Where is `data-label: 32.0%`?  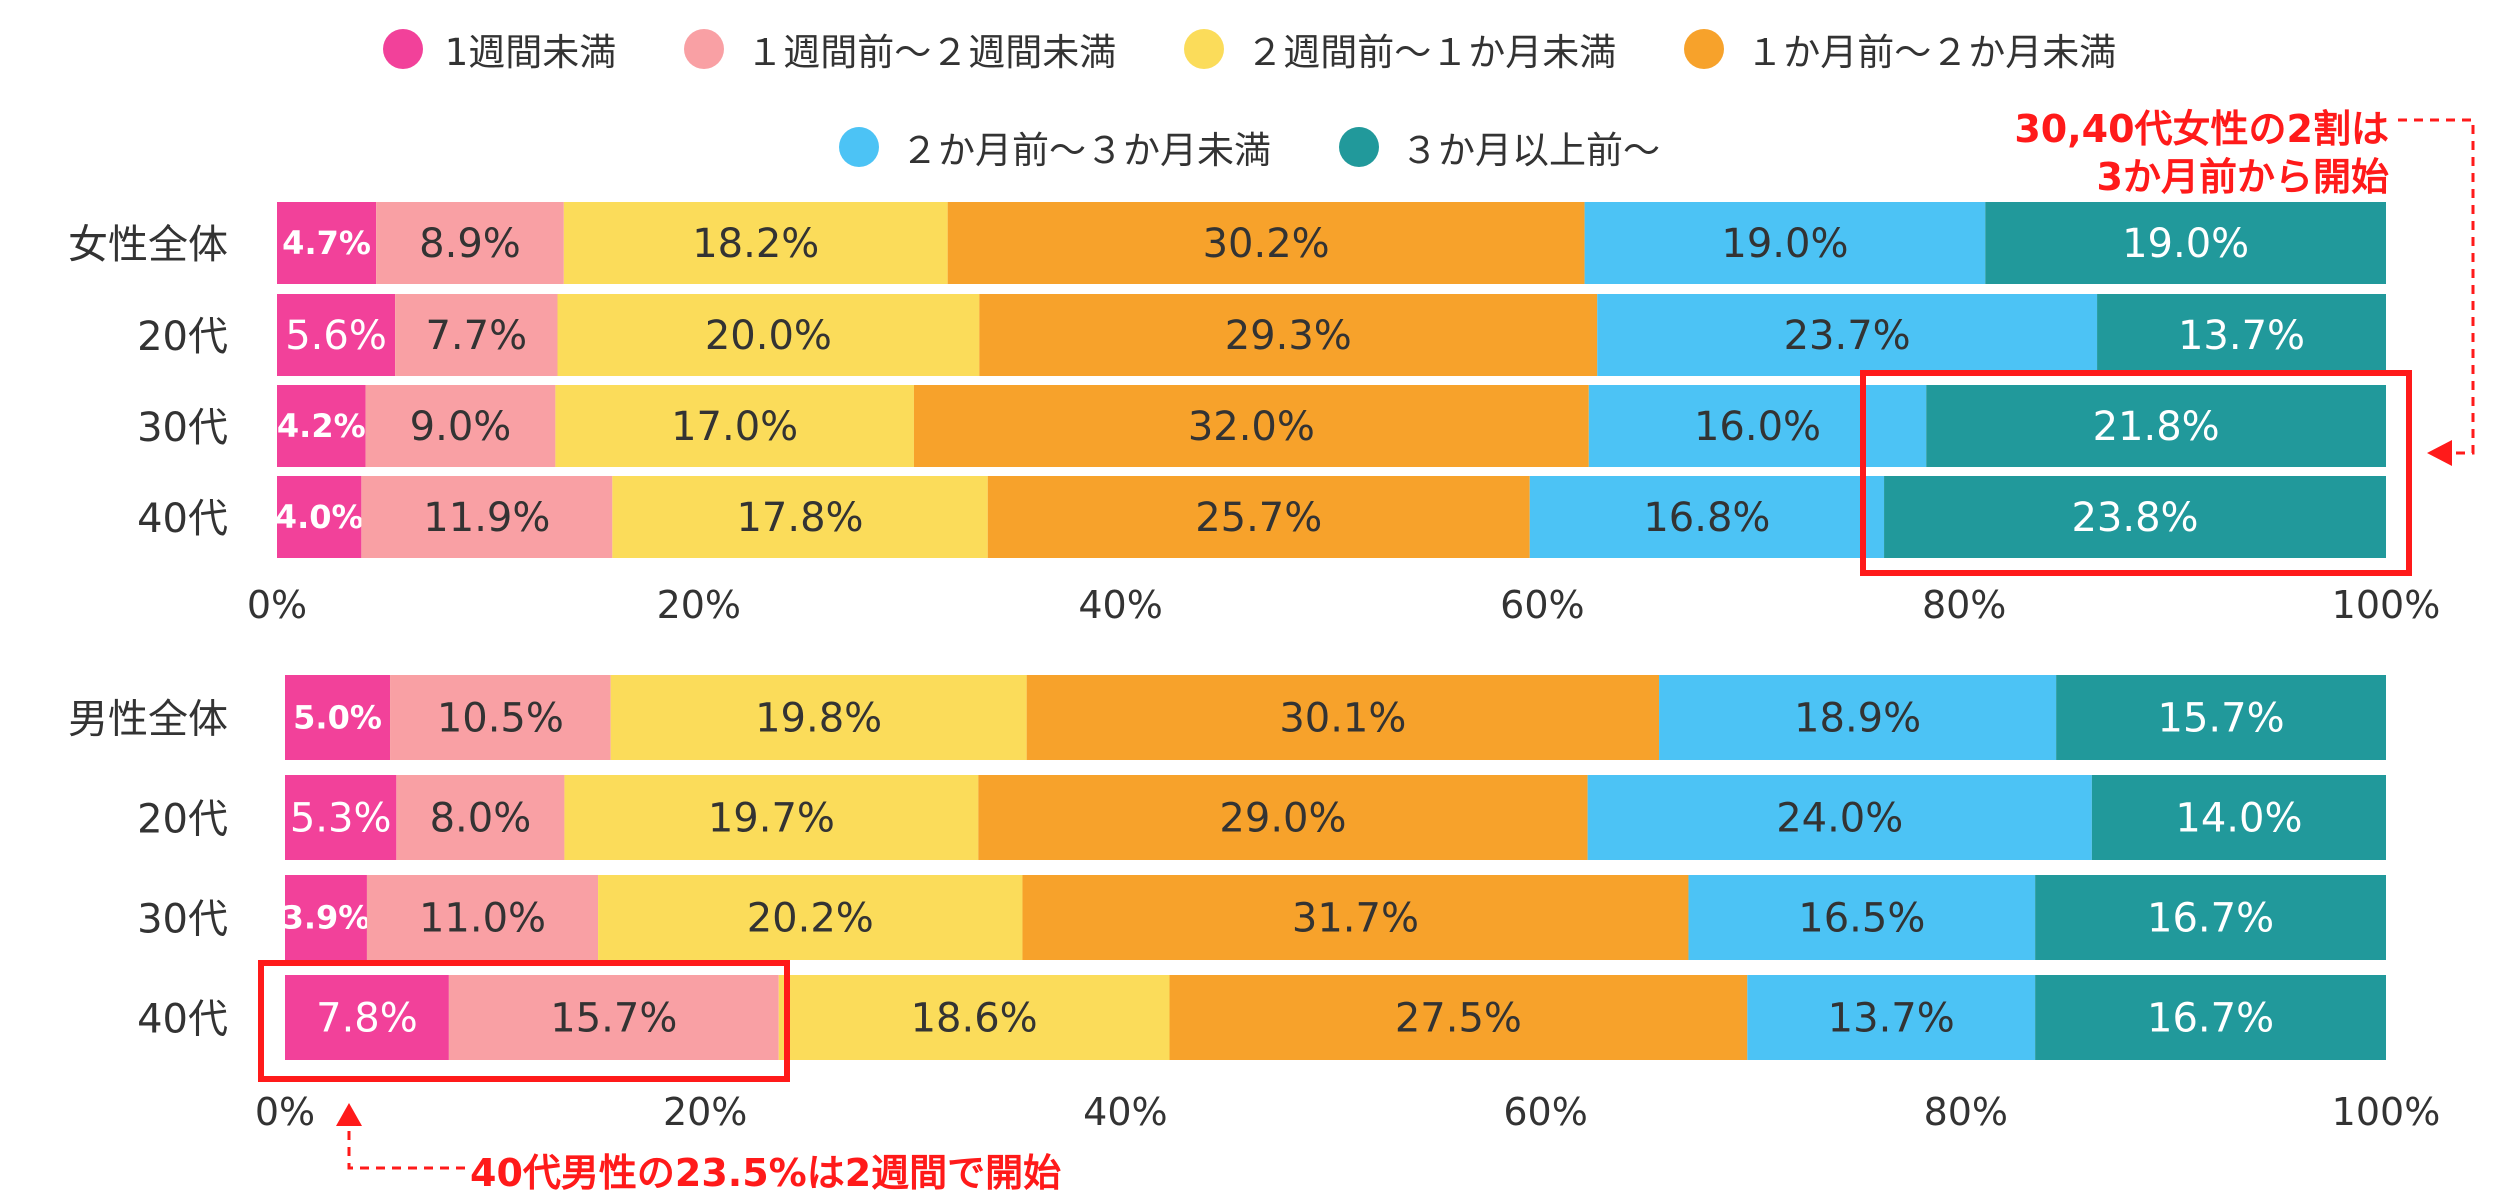
data-label: 32.0% is located at coordinates (1251, 427).